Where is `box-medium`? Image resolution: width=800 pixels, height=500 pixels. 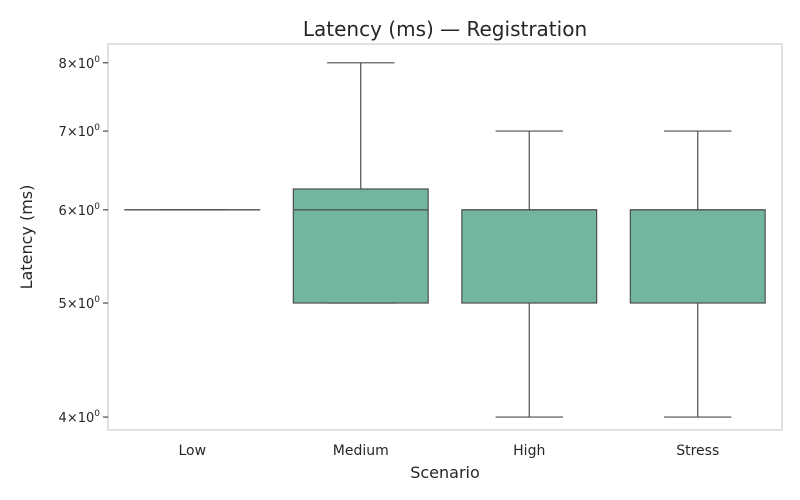
box-medium is located at coordinates (360, 183).